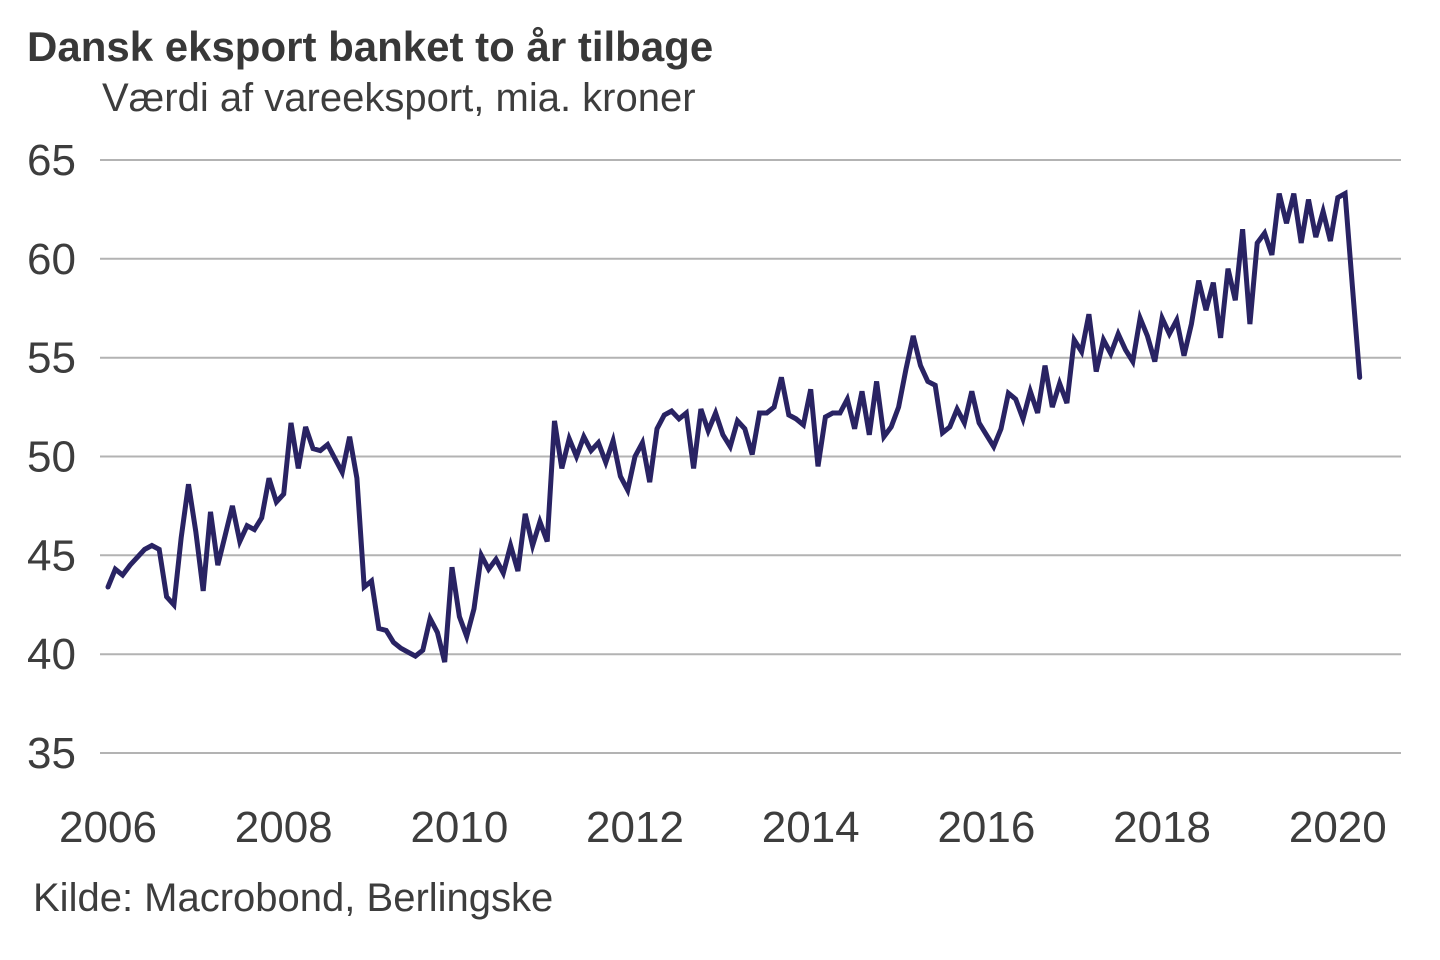 The height and width of the screenshot is (960, 1440). What do you see at coordinates (51, 160) in the screenshot?
I see `y-tick-label-65: 65` at bounding box center [51, 160].